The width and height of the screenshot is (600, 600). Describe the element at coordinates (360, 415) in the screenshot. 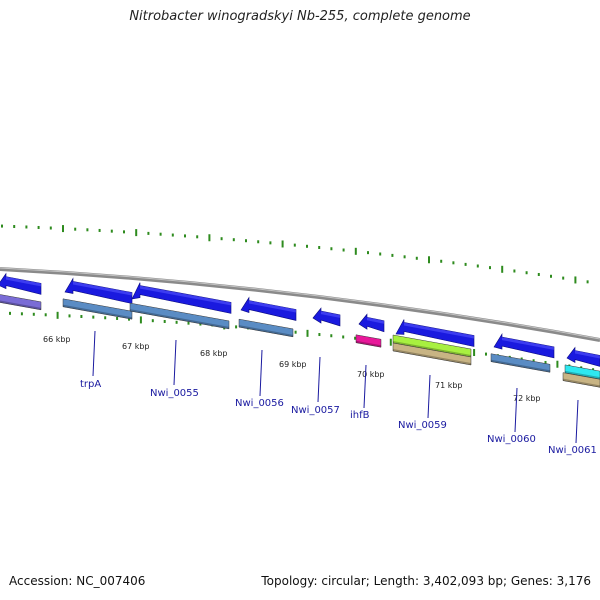

I see `gene-label: ihfB` at that location.